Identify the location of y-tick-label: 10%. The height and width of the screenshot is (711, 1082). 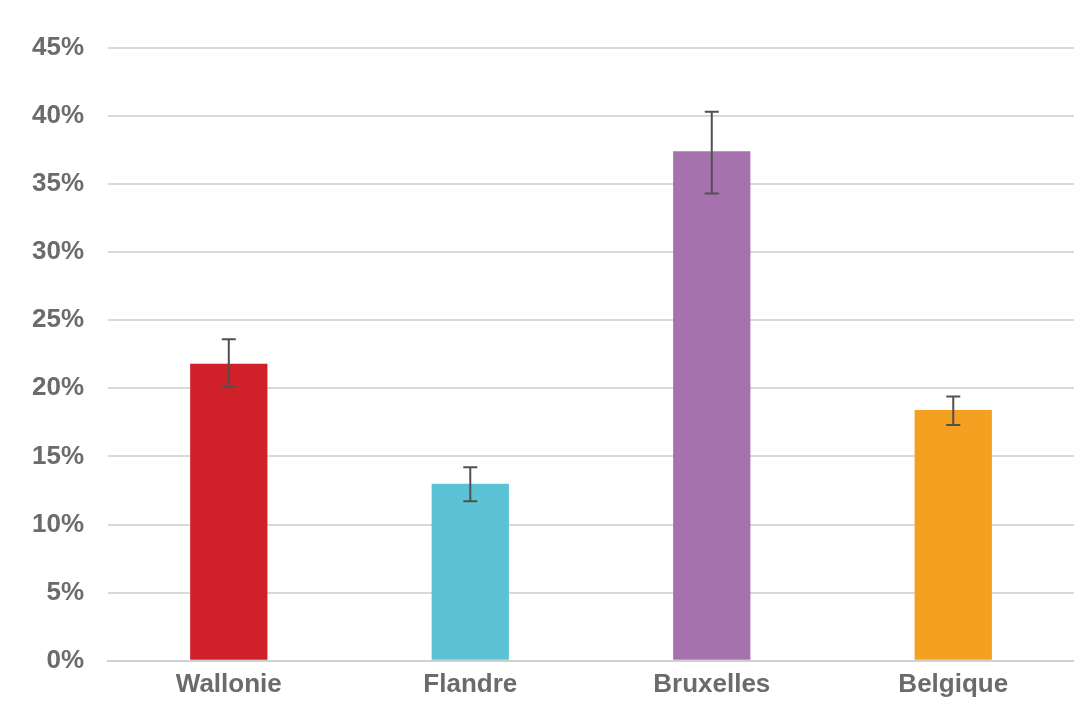
(58, 522).